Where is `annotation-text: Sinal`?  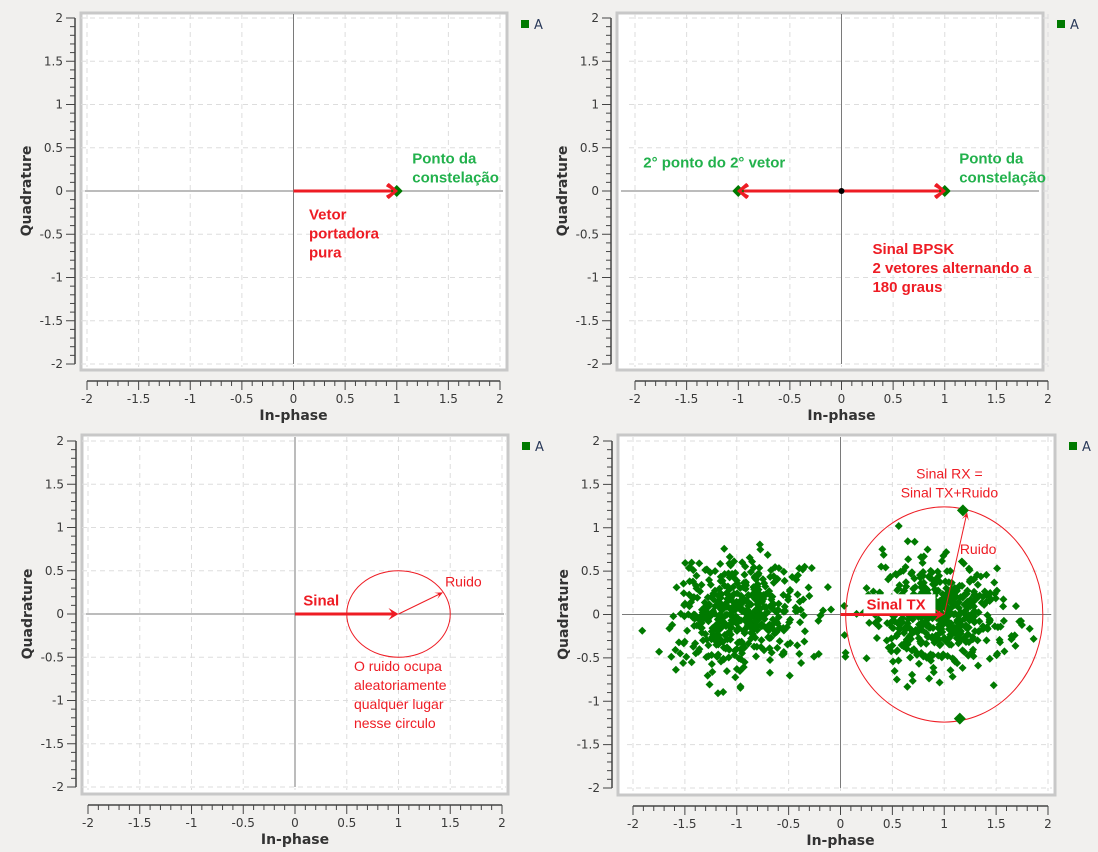
annotation-text: Sinal is located at coordinates (321, 600).